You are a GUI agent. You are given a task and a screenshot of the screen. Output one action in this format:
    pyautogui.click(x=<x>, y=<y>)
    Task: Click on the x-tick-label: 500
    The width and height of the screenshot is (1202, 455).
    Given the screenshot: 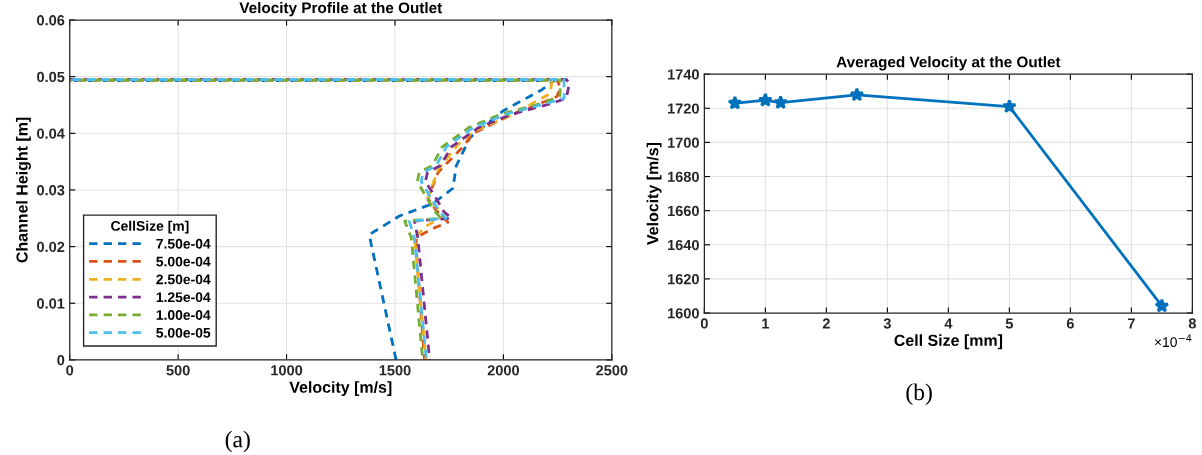 What is the action you would take?
    pyautogui.click(x=178, y=370)
    